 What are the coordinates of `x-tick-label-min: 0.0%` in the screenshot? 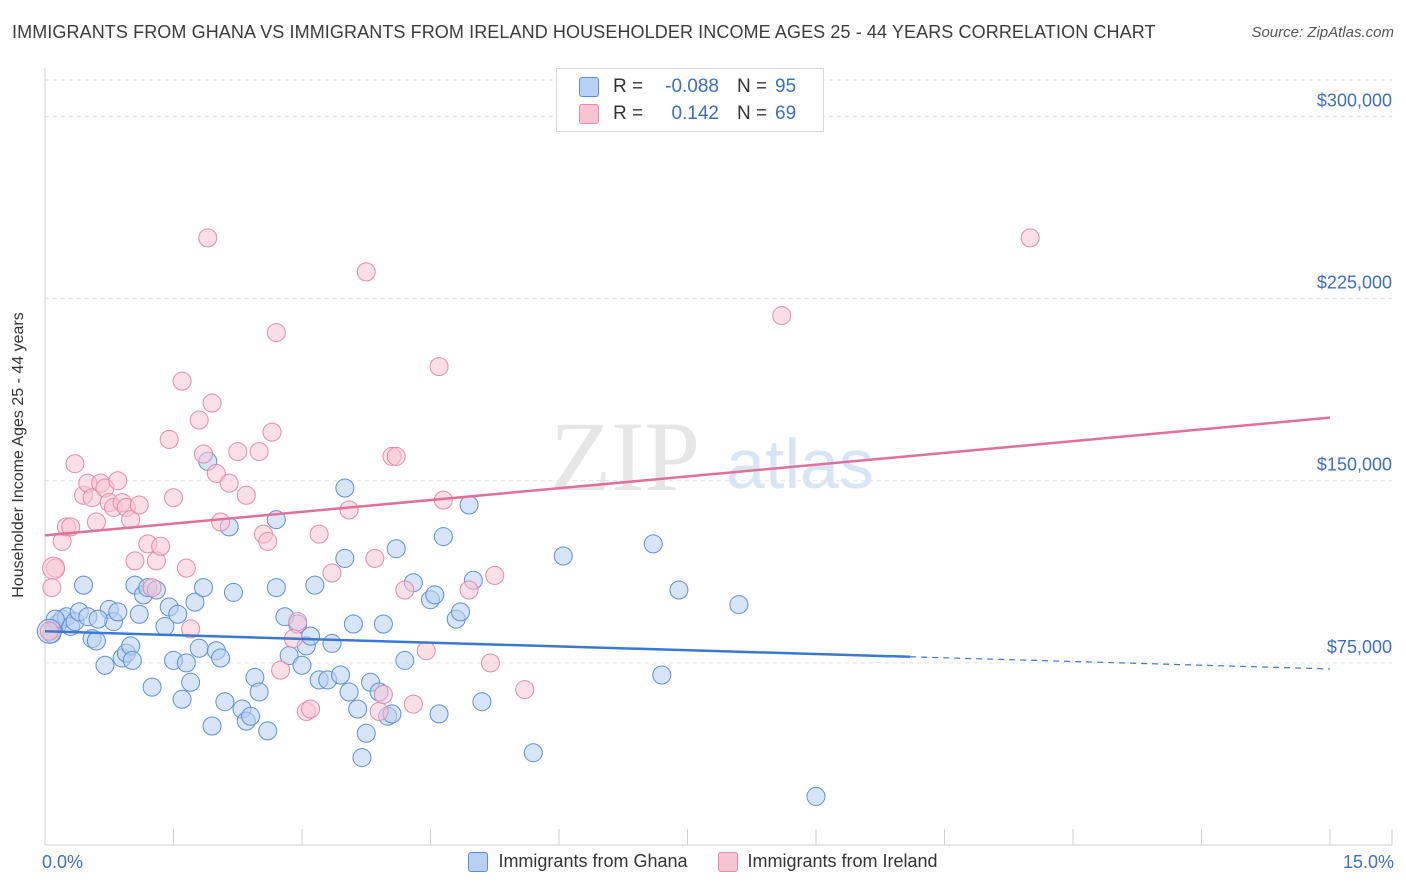 It's located at (63, 862).